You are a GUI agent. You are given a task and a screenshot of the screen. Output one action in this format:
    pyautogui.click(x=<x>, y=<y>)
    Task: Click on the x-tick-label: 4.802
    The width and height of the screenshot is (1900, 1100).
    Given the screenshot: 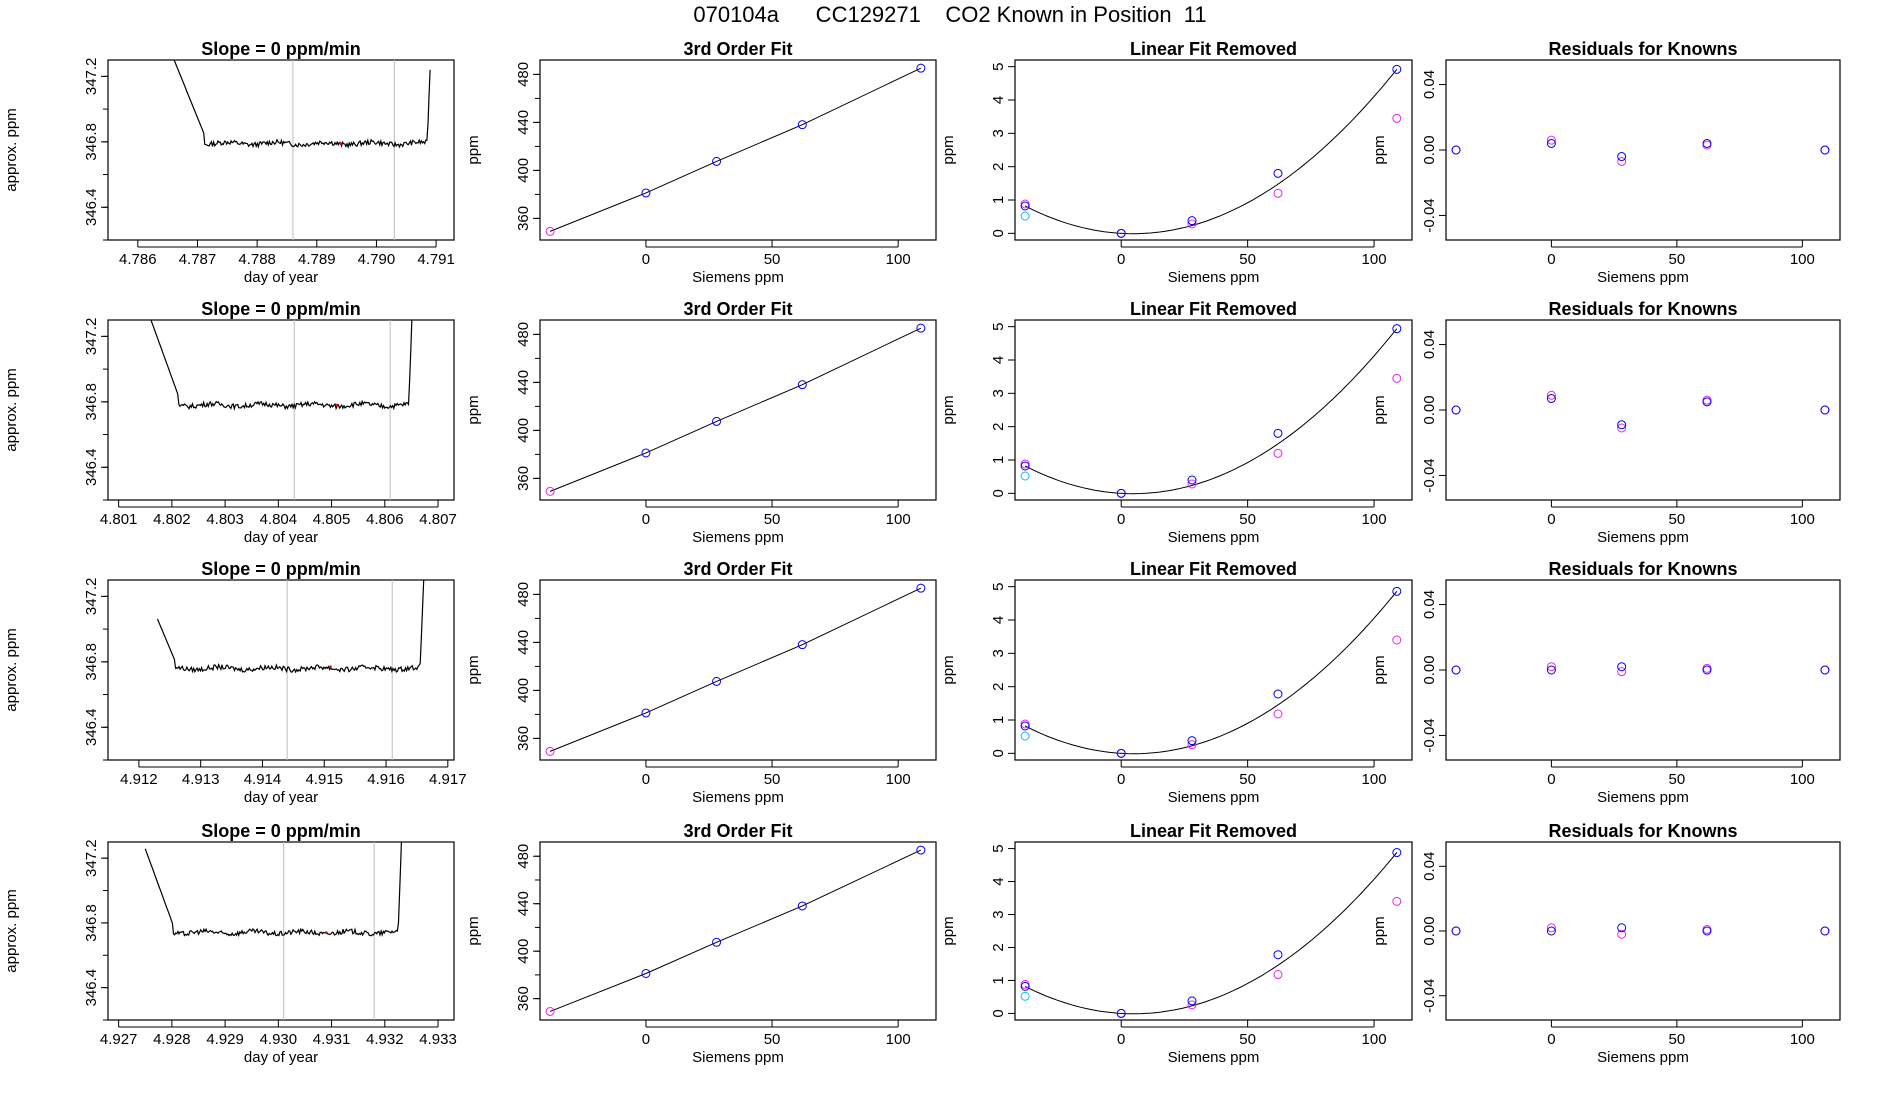 What is the action you would take?
    pyautogui.click(x=172, y=519)
    